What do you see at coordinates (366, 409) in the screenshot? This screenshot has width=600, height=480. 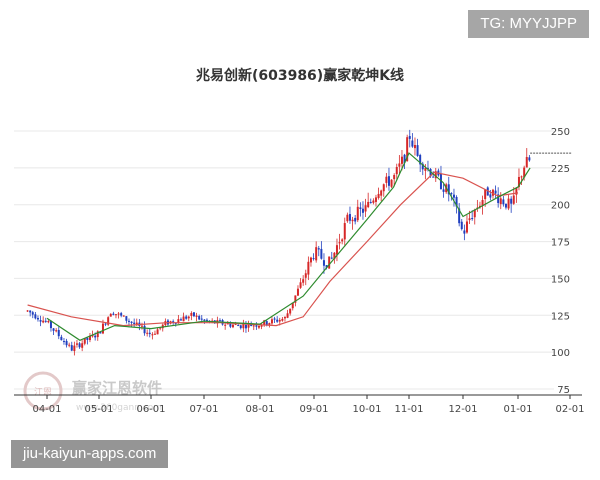 I see `x-tick-label: 10-01` at bounding box center [366, 409].